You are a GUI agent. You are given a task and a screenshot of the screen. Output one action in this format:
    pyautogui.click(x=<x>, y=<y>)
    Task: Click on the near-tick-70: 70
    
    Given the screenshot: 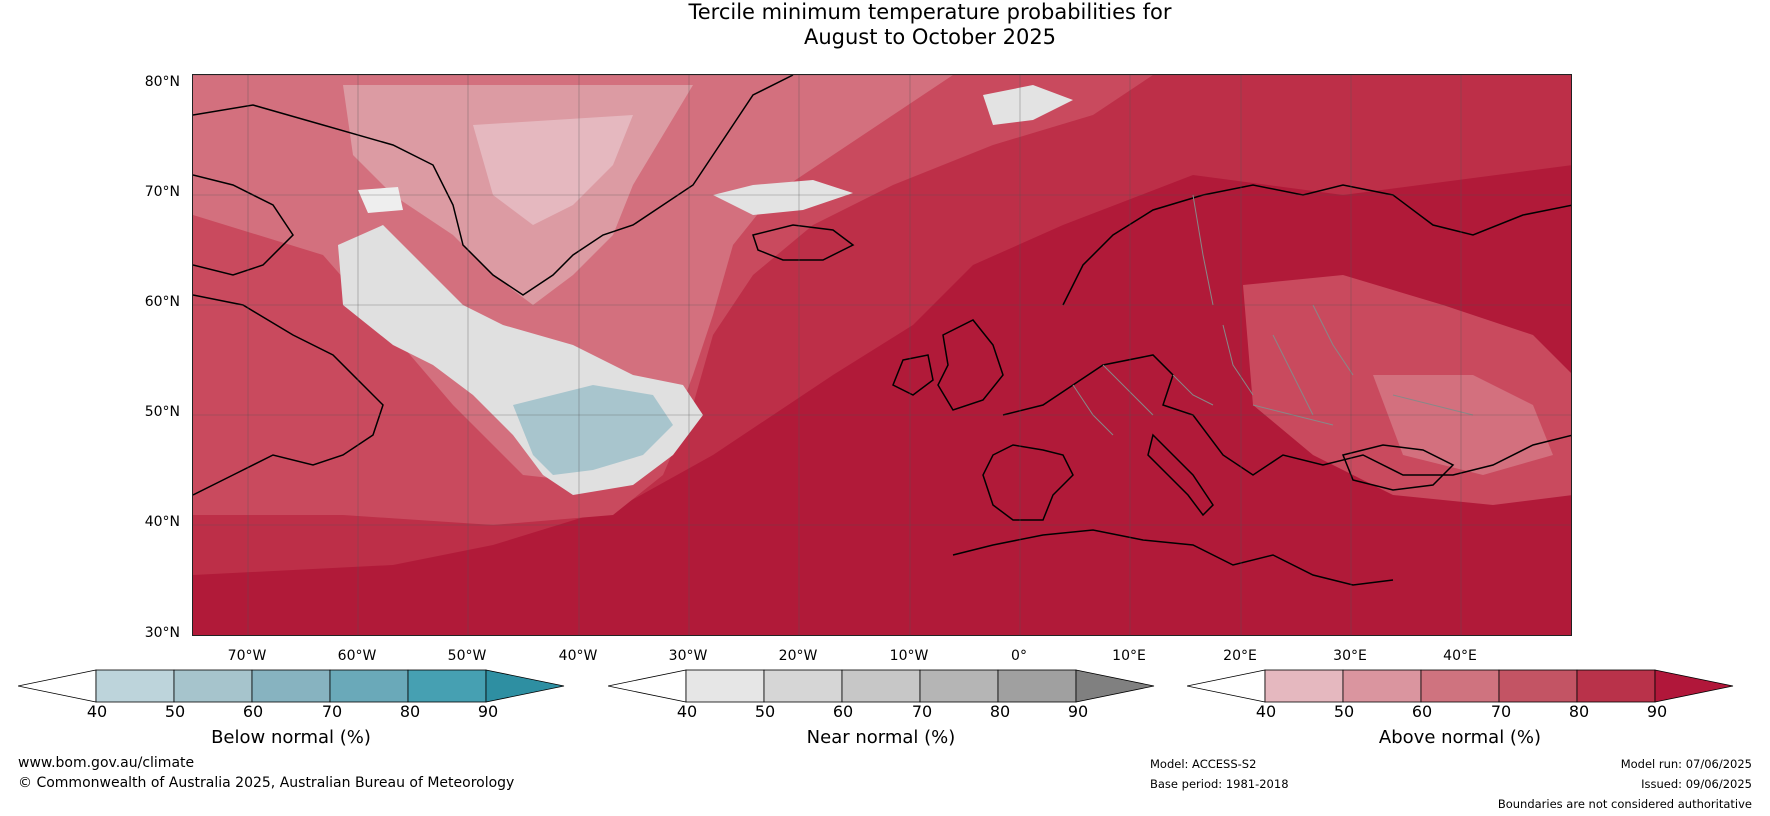 What is the action you would take?
    pyautogui.click(x=922, y=711)
    